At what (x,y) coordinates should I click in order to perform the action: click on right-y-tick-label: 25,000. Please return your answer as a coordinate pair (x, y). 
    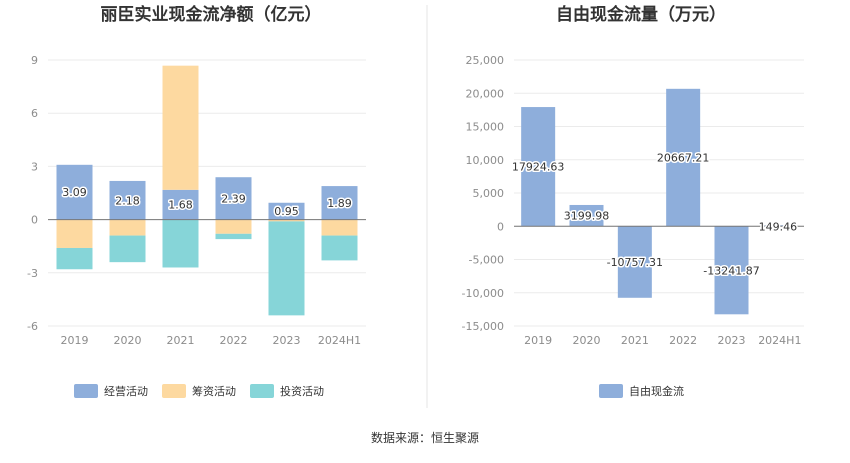
    Looking at the image, I should click on (485, 60).